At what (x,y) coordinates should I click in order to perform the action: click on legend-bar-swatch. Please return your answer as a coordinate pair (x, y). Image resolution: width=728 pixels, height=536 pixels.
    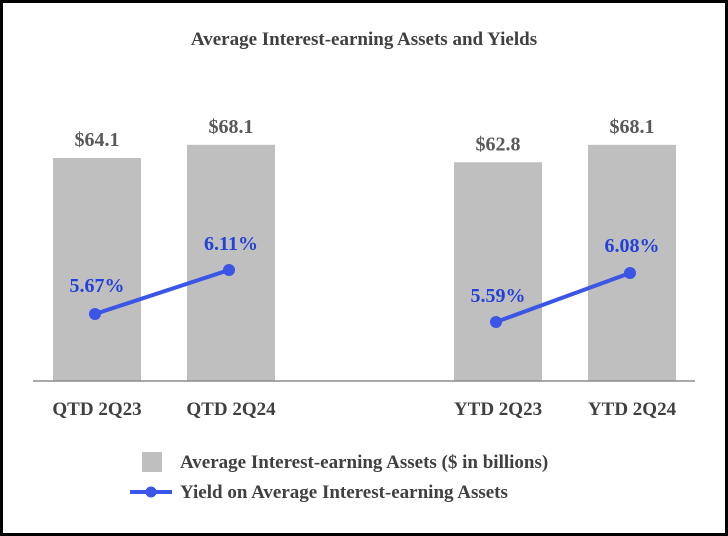
    Looking at the image, I should click on (152, 462).